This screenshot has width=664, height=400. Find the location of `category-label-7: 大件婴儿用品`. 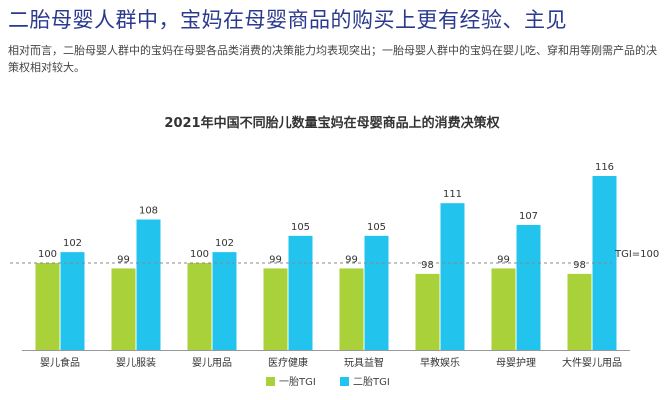

category-label-7: 大件婴儿用品 is located at coordinates (592, 362).